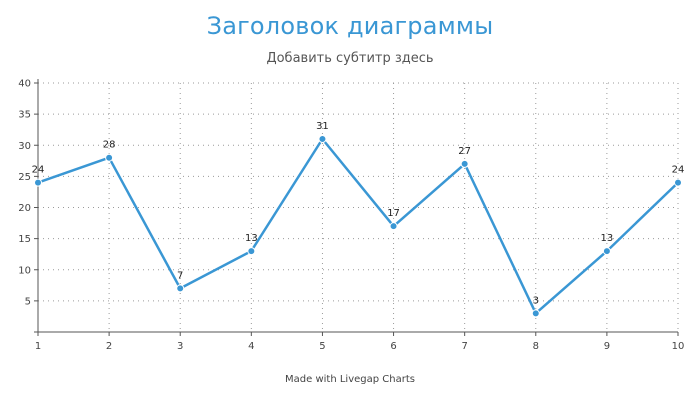 The height and width of the screenshot is (400, 700). I want to click on x-tick-label: 7, so click(464, 346).